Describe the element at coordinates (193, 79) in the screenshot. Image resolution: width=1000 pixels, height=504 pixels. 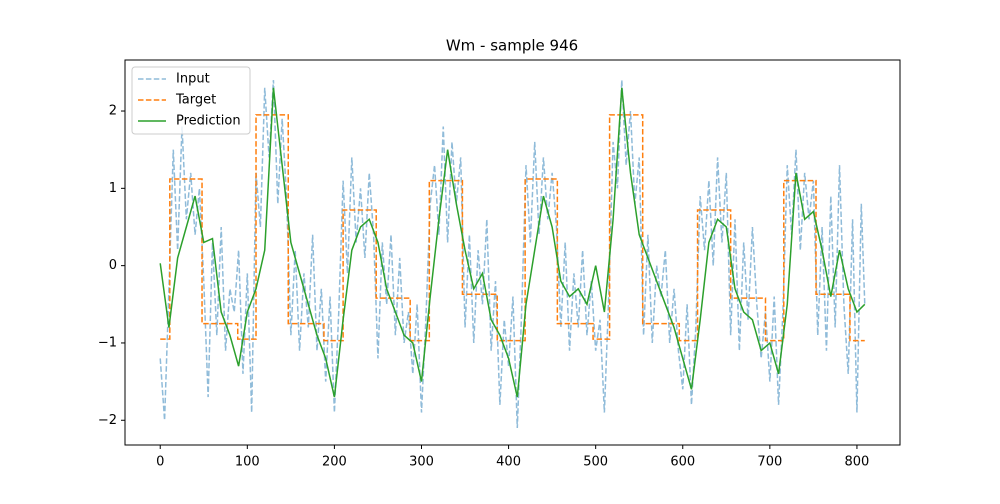
I see `legend-label: Input` at that location.